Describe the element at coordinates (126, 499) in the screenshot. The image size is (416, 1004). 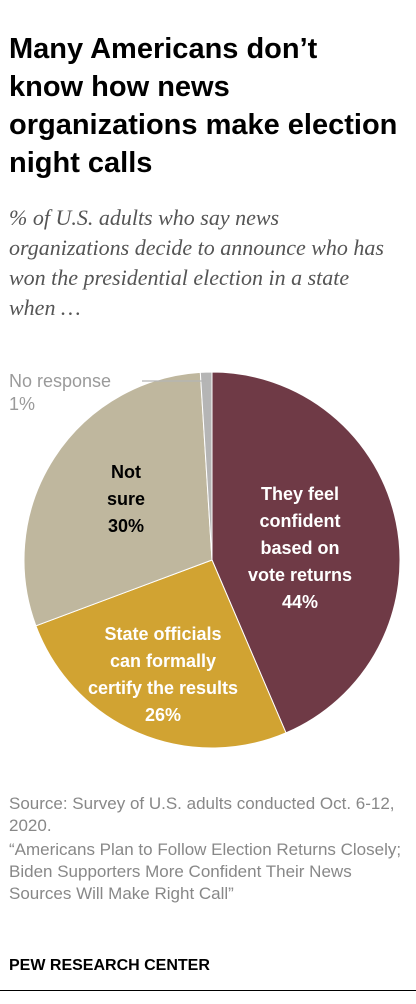
I see `slice-label: Not sure 30%` at that location.